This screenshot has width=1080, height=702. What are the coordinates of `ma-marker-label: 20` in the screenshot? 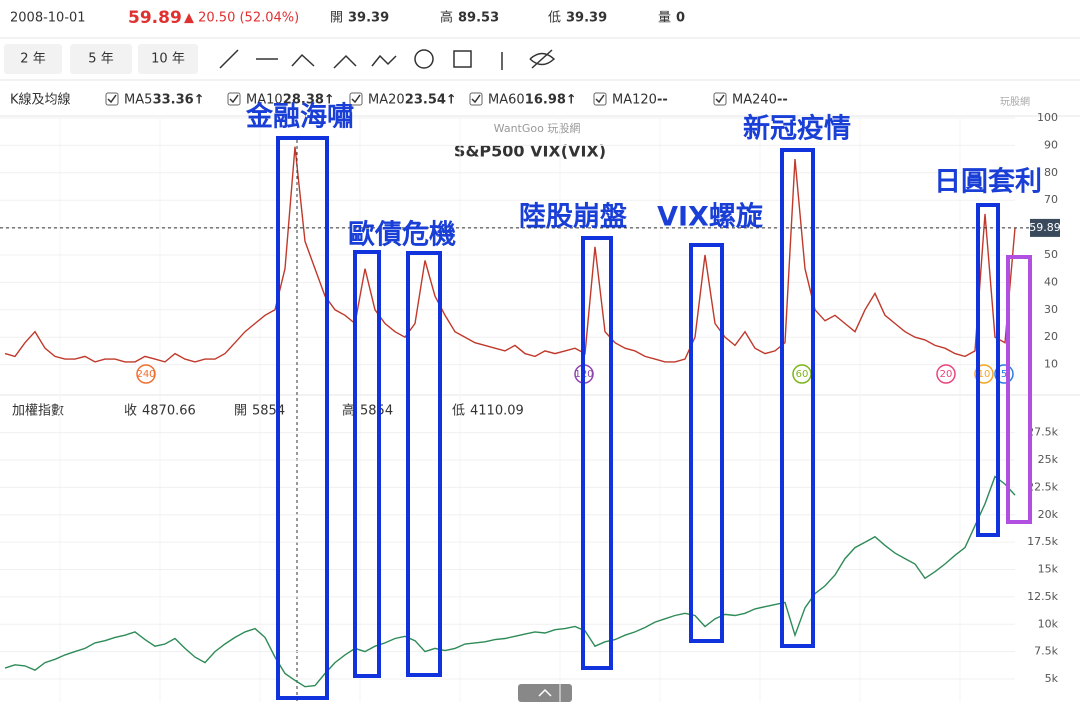 It's located at (946, 374).